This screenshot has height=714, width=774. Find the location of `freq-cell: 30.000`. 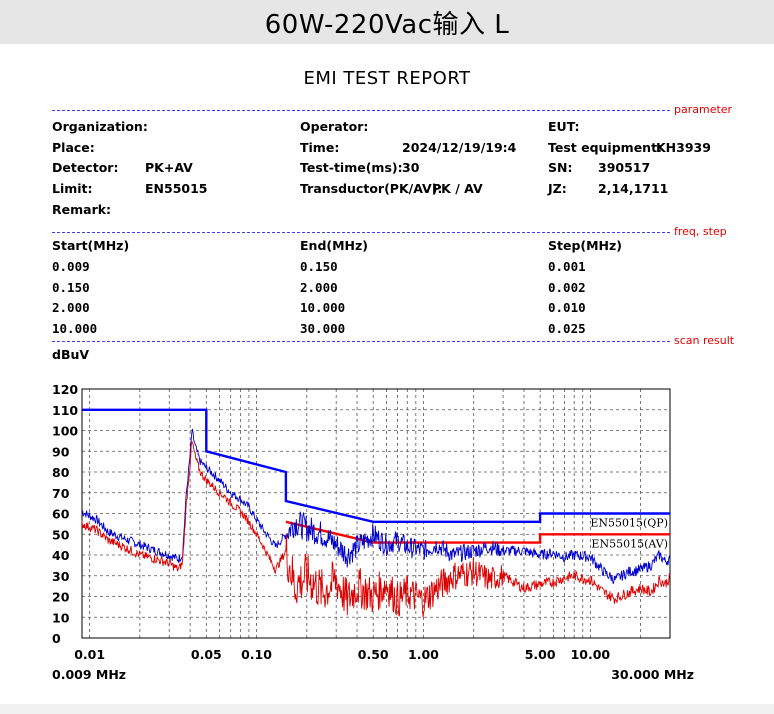

freq-cell: 30.000 is located at coordinates (323, 328).